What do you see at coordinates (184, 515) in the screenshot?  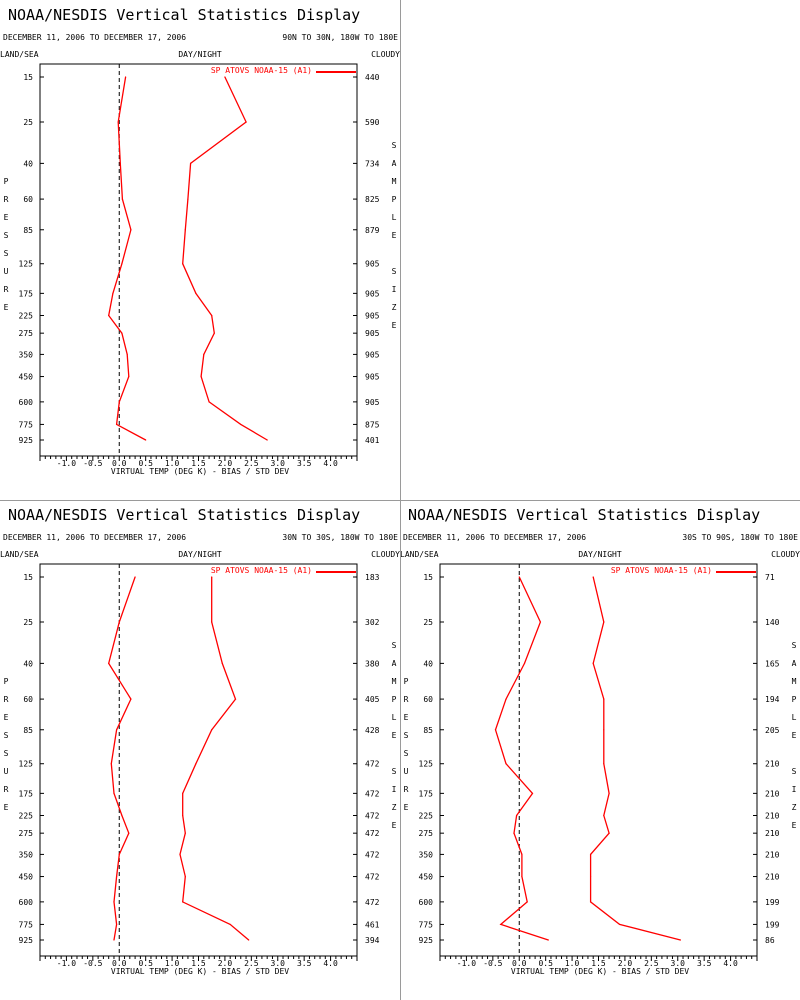 I see `chart-title: NOAA/NESDIS Vertical Statistics Display` at bounding box center [184, 515].